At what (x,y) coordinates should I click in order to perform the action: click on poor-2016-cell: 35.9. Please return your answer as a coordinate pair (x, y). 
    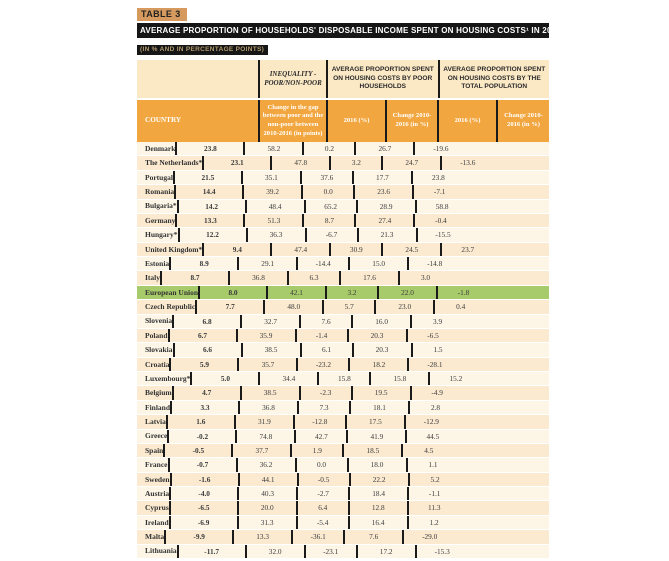
    Looking at the image, I should click on (265, 335).